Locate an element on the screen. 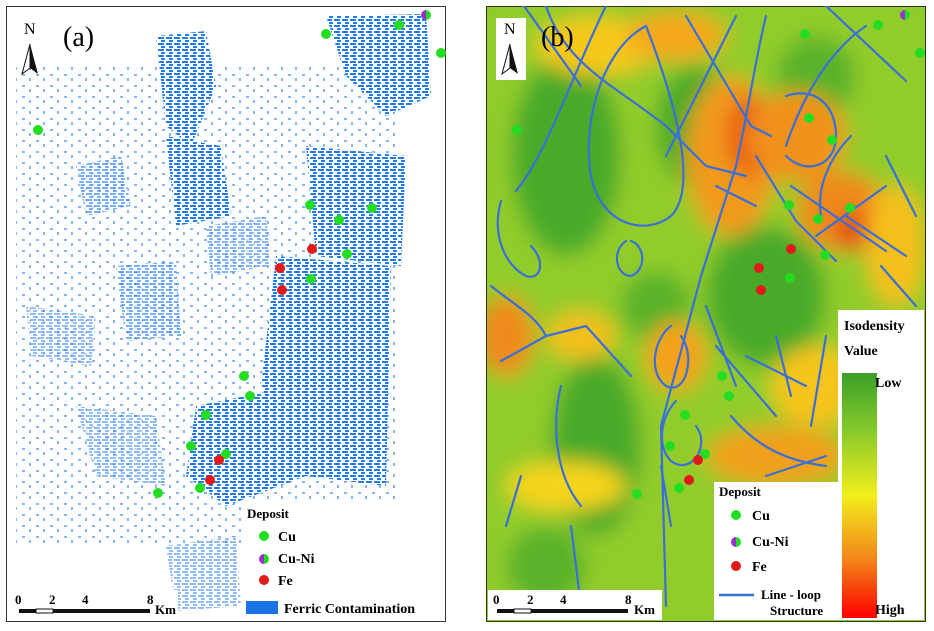 The width and height of the screenshot is (934, 631). ferric-legend-swatch is located at coordinates (262, 607).